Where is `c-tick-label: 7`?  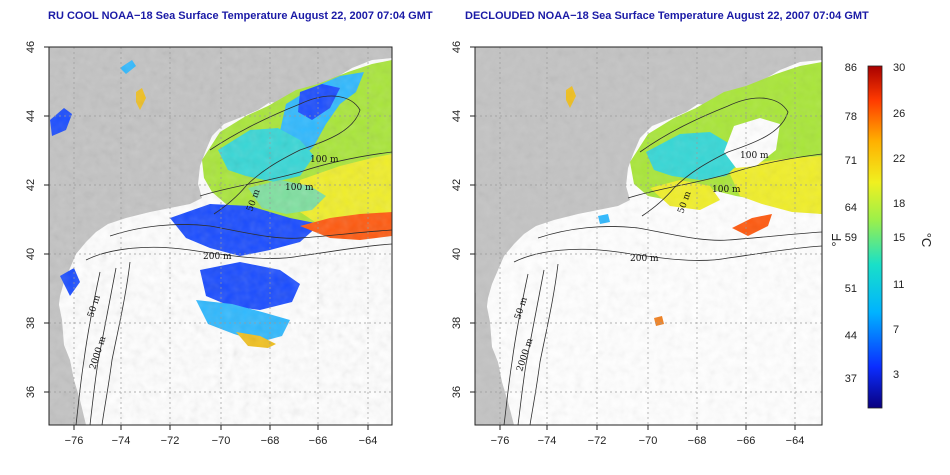
c-tick-label: 7 is located at coordinates (896, 330).